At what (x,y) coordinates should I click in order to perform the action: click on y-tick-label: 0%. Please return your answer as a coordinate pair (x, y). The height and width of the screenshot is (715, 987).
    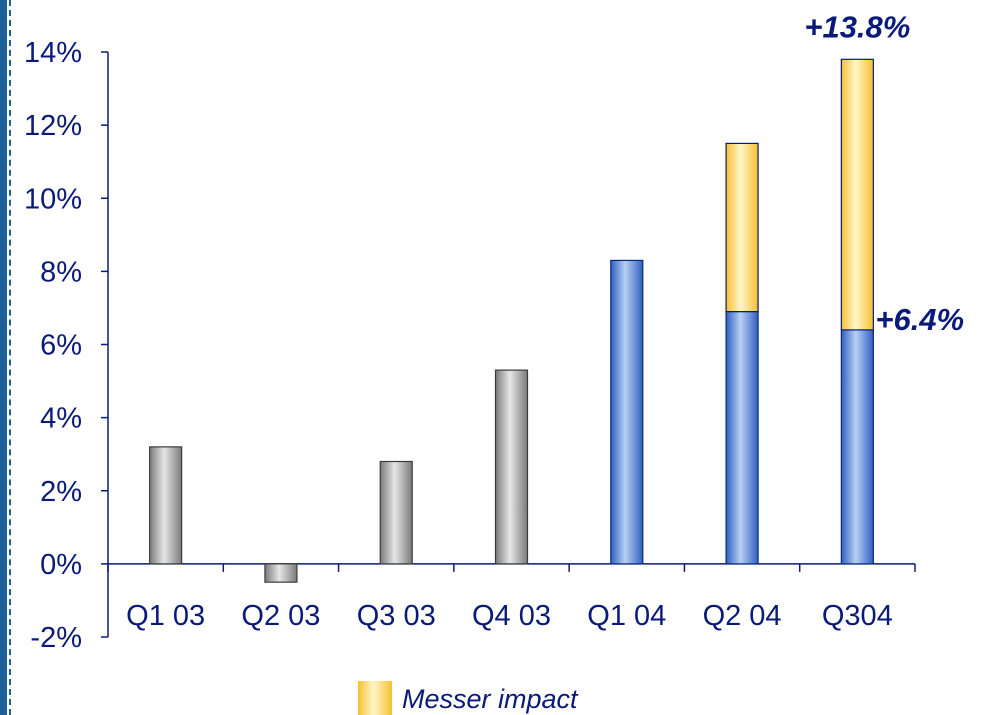
    Looking at the image, I should click on (61, 565).